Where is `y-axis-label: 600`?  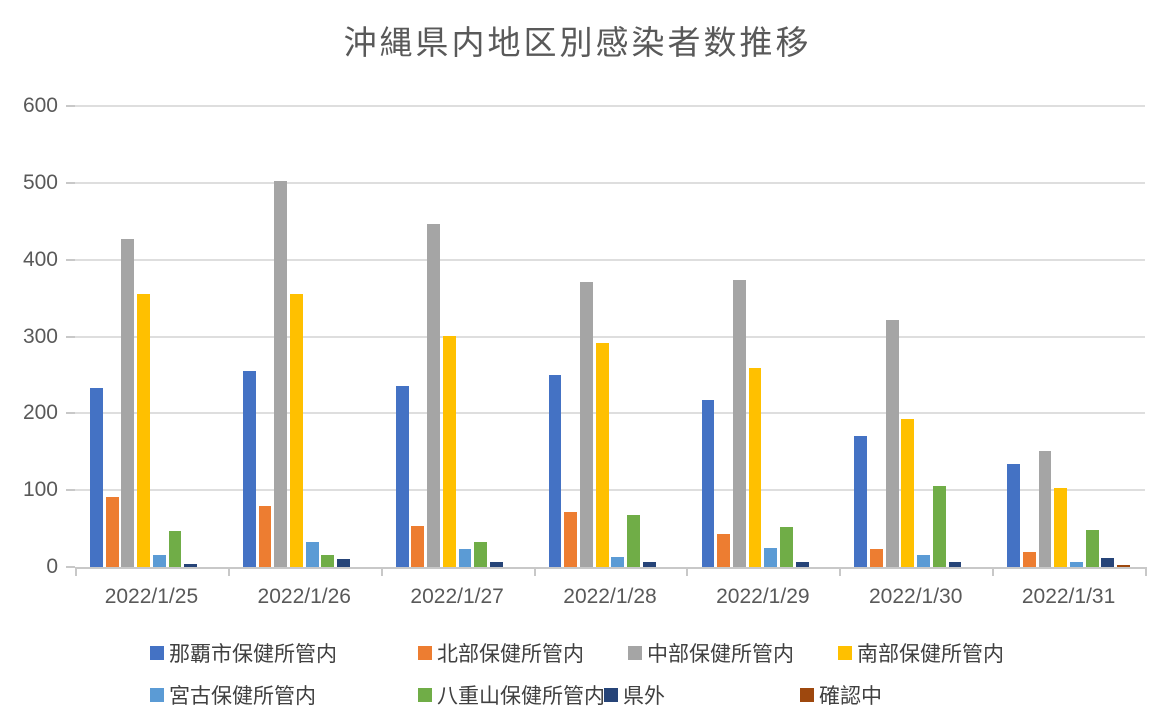 y-axis-label: 600 is located at coordinates (40, 105).